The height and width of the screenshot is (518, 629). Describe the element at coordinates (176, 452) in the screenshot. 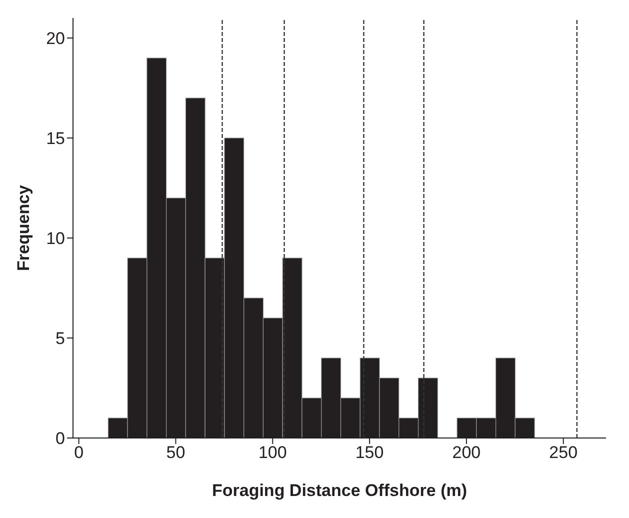

I see `x-tick-label: 50` at that location.